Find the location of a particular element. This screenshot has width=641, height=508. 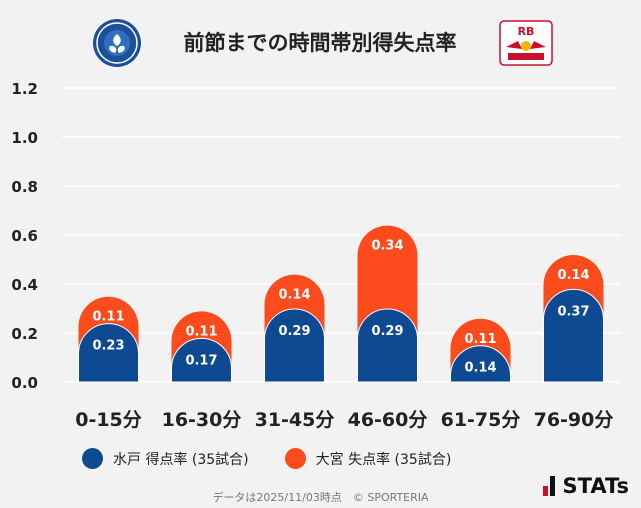

y-tick-label: 1.2 is located at coordinates (24, 89).